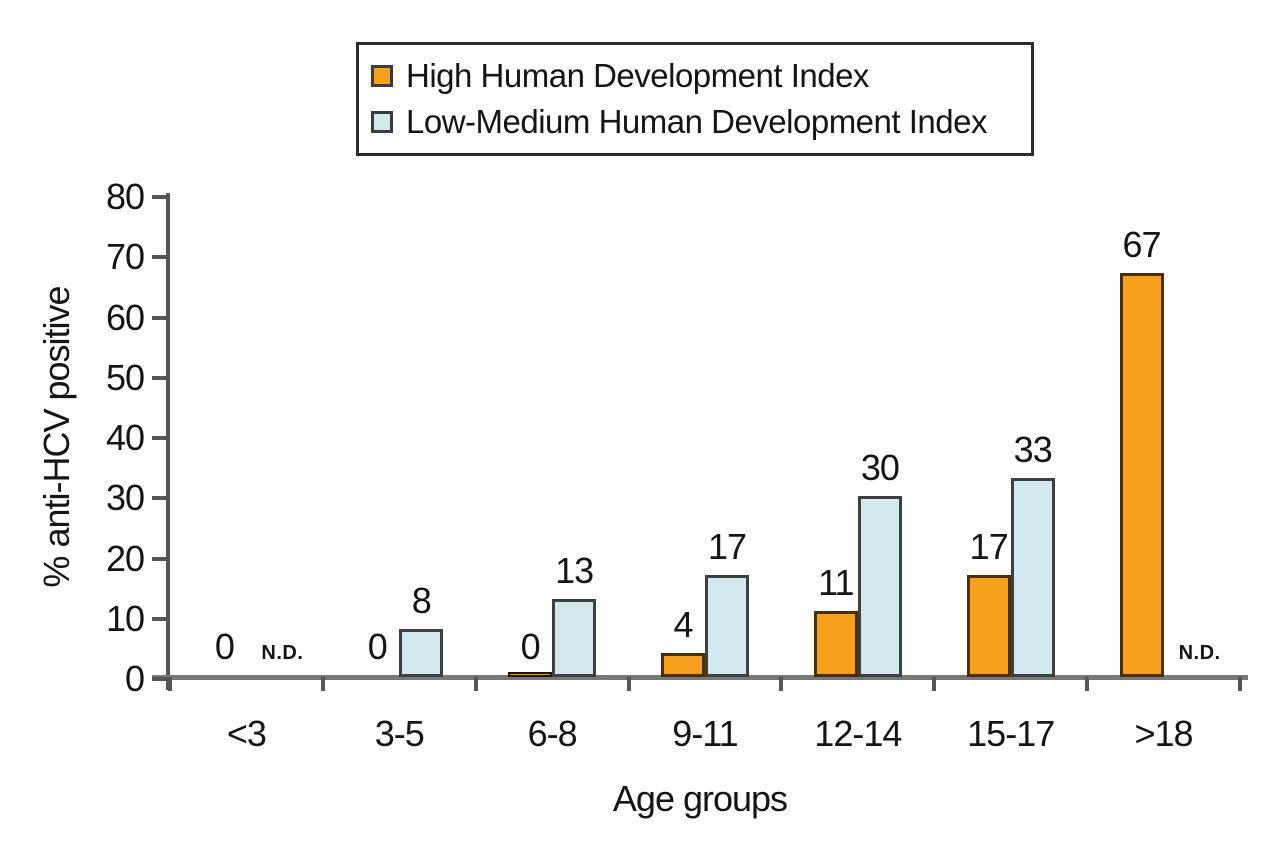 This screenshot has height=845, width=1280. What do you see at coordinates (880, 467) in the screenshot?
I see `value-label-12-14: 30` at bounding box center [880, 467].